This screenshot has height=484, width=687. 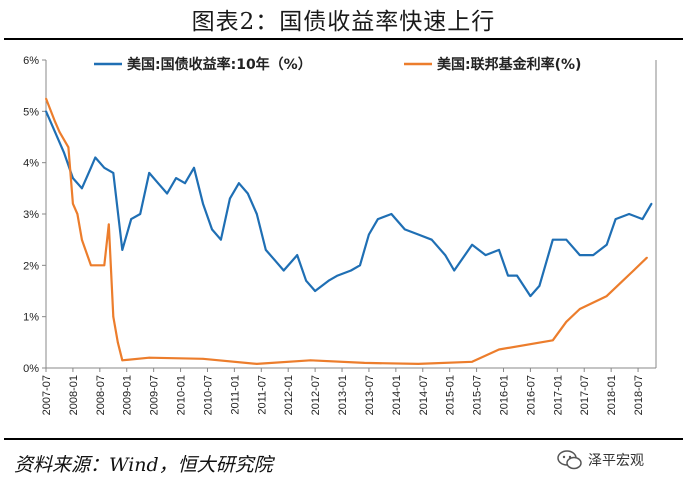 I want to click on x-tick-label: 2008-07, so click(x=101, y=395).